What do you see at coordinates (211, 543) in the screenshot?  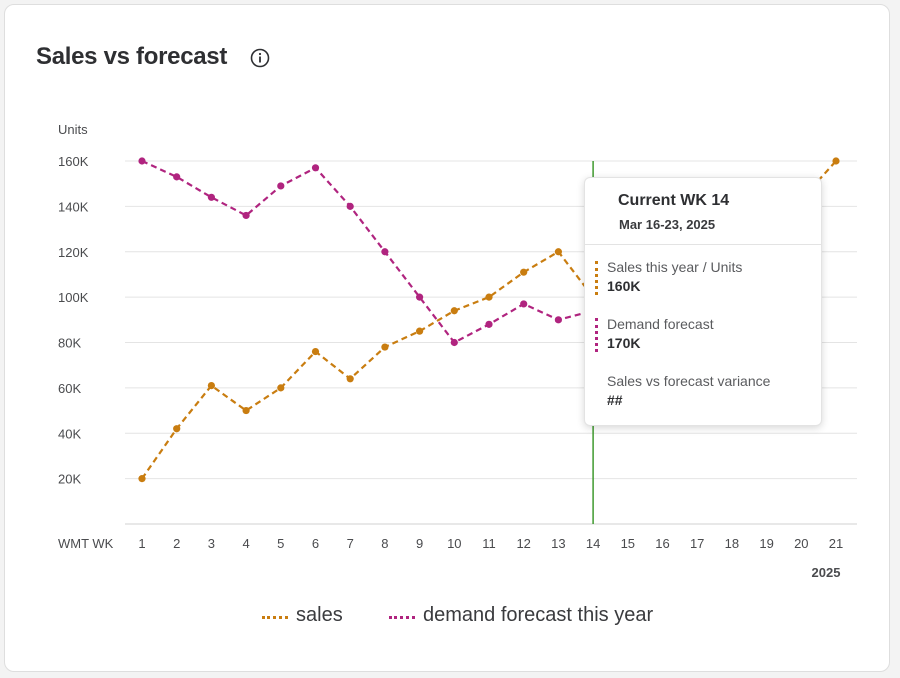 I see `x-tick-label: 3` at bounding box center [211, 543].